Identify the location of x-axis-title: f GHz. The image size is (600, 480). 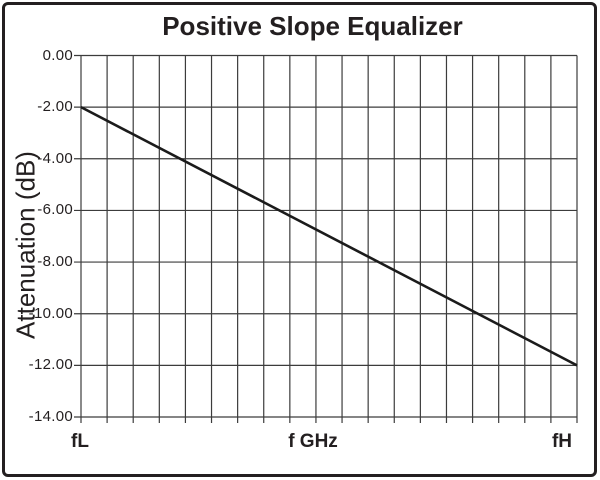
(313, 441).